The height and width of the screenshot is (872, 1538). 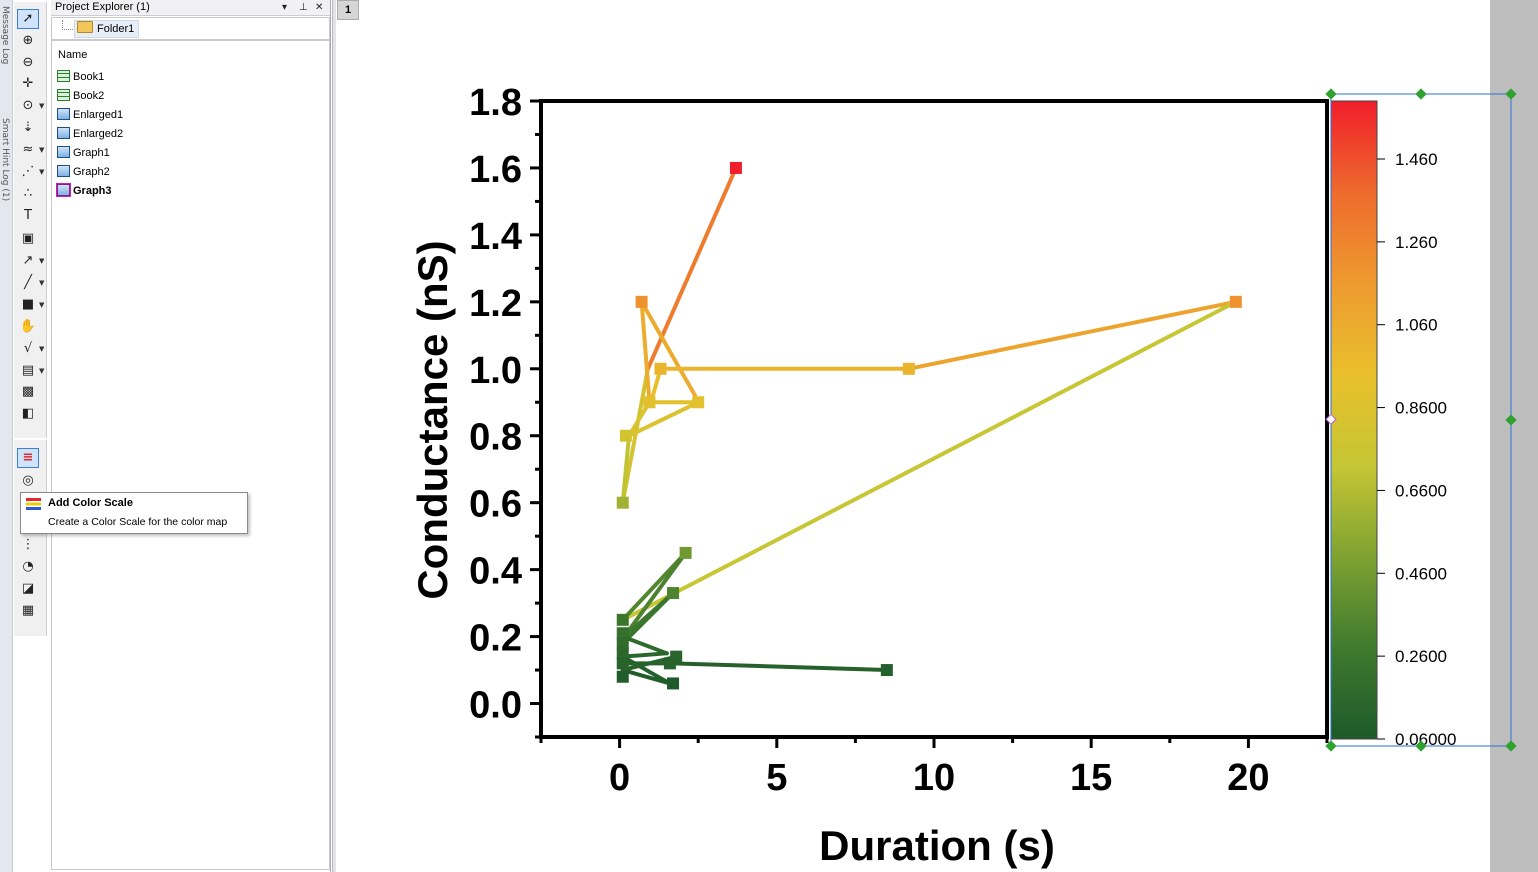 I want to click on data-selector-tool-icon: ≈, so click(x=28, y=149).